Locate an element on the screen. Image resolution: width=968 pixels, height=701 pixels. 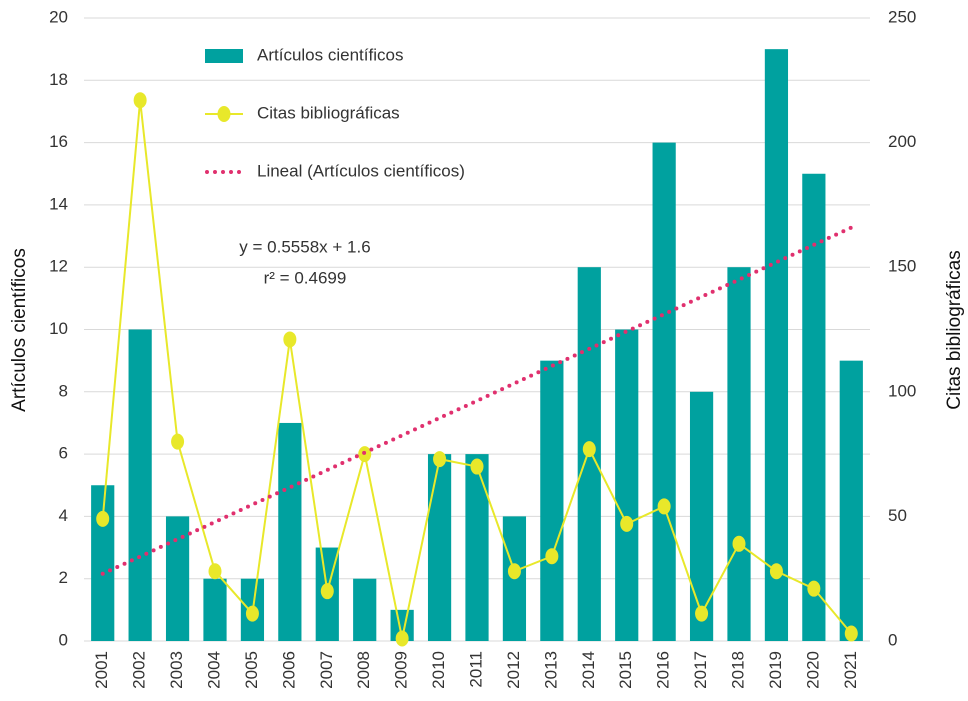
x-tick-label: 2011 is located at coordinates (475, 669).